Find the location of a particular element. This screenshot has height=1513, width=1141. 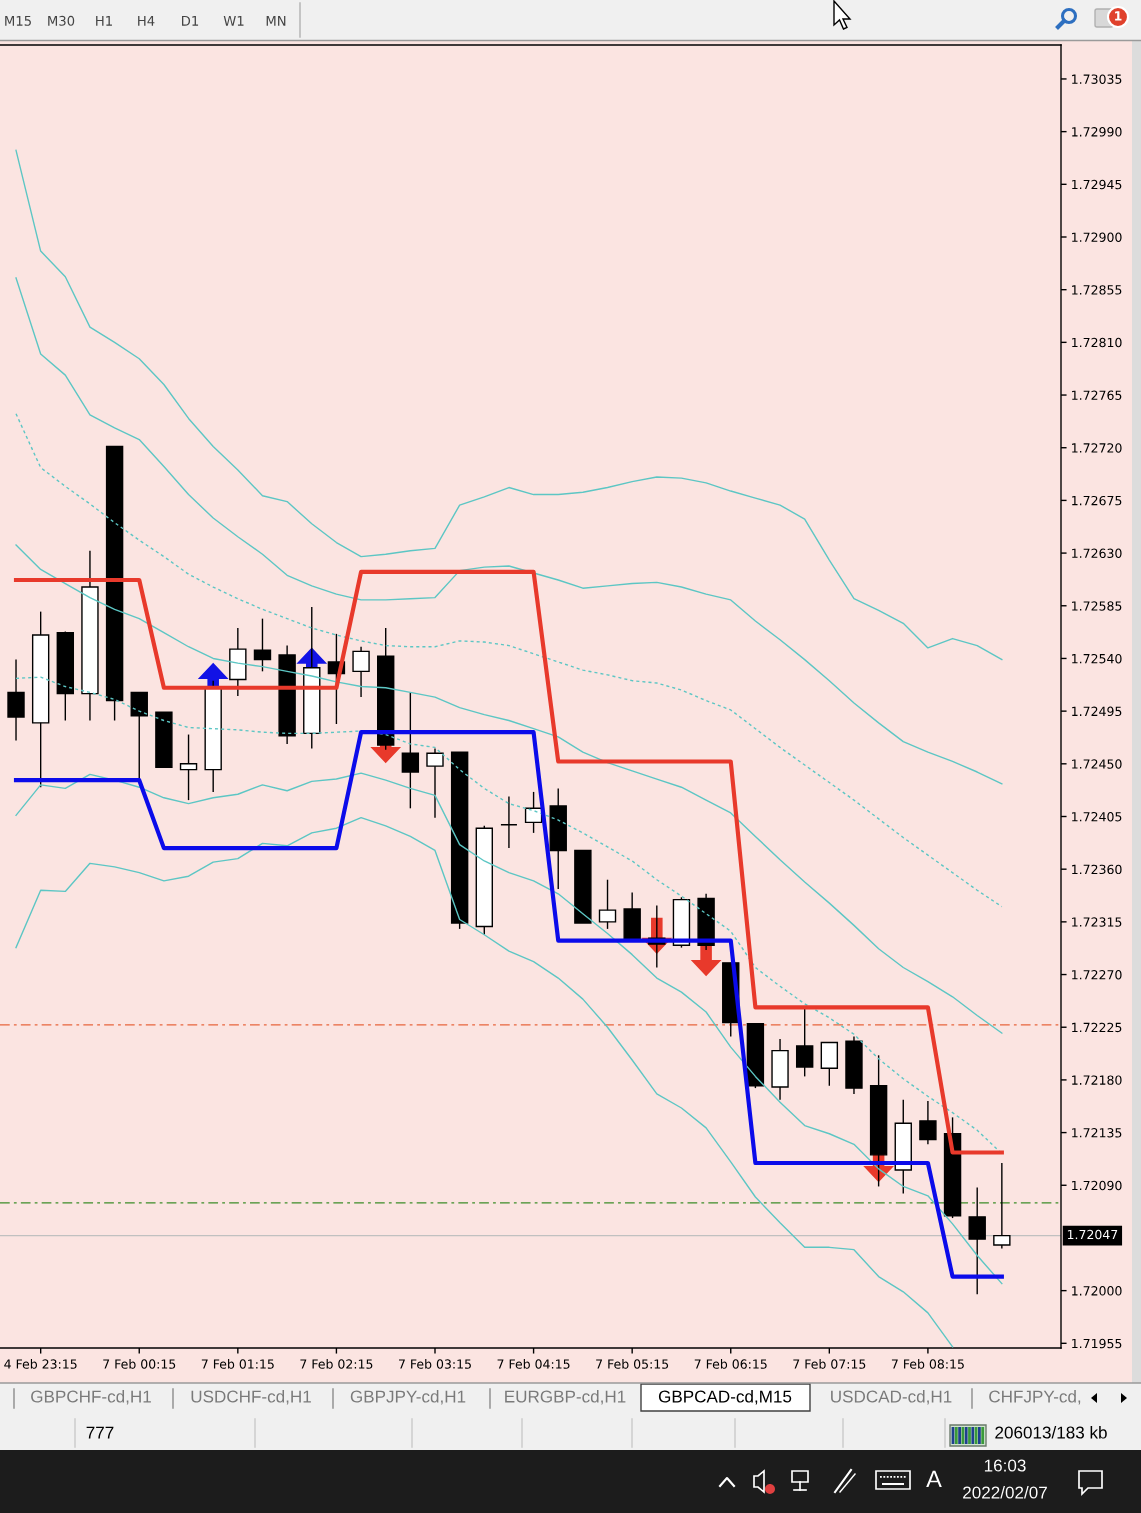

text: CHFJPY-cd, is located at coordinates (1035, 1397).